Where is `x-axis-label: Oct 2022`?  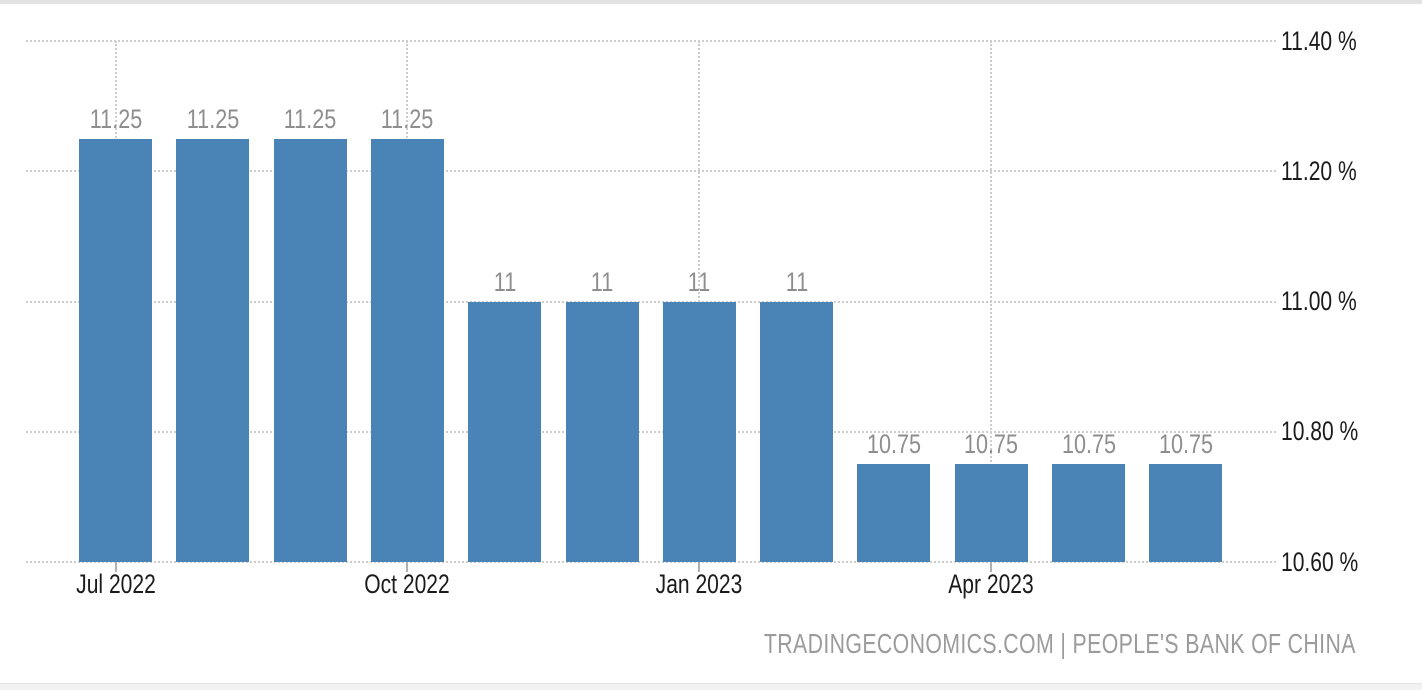
x-axis-label: Oct 2022 is located at coordinates (407, 584).